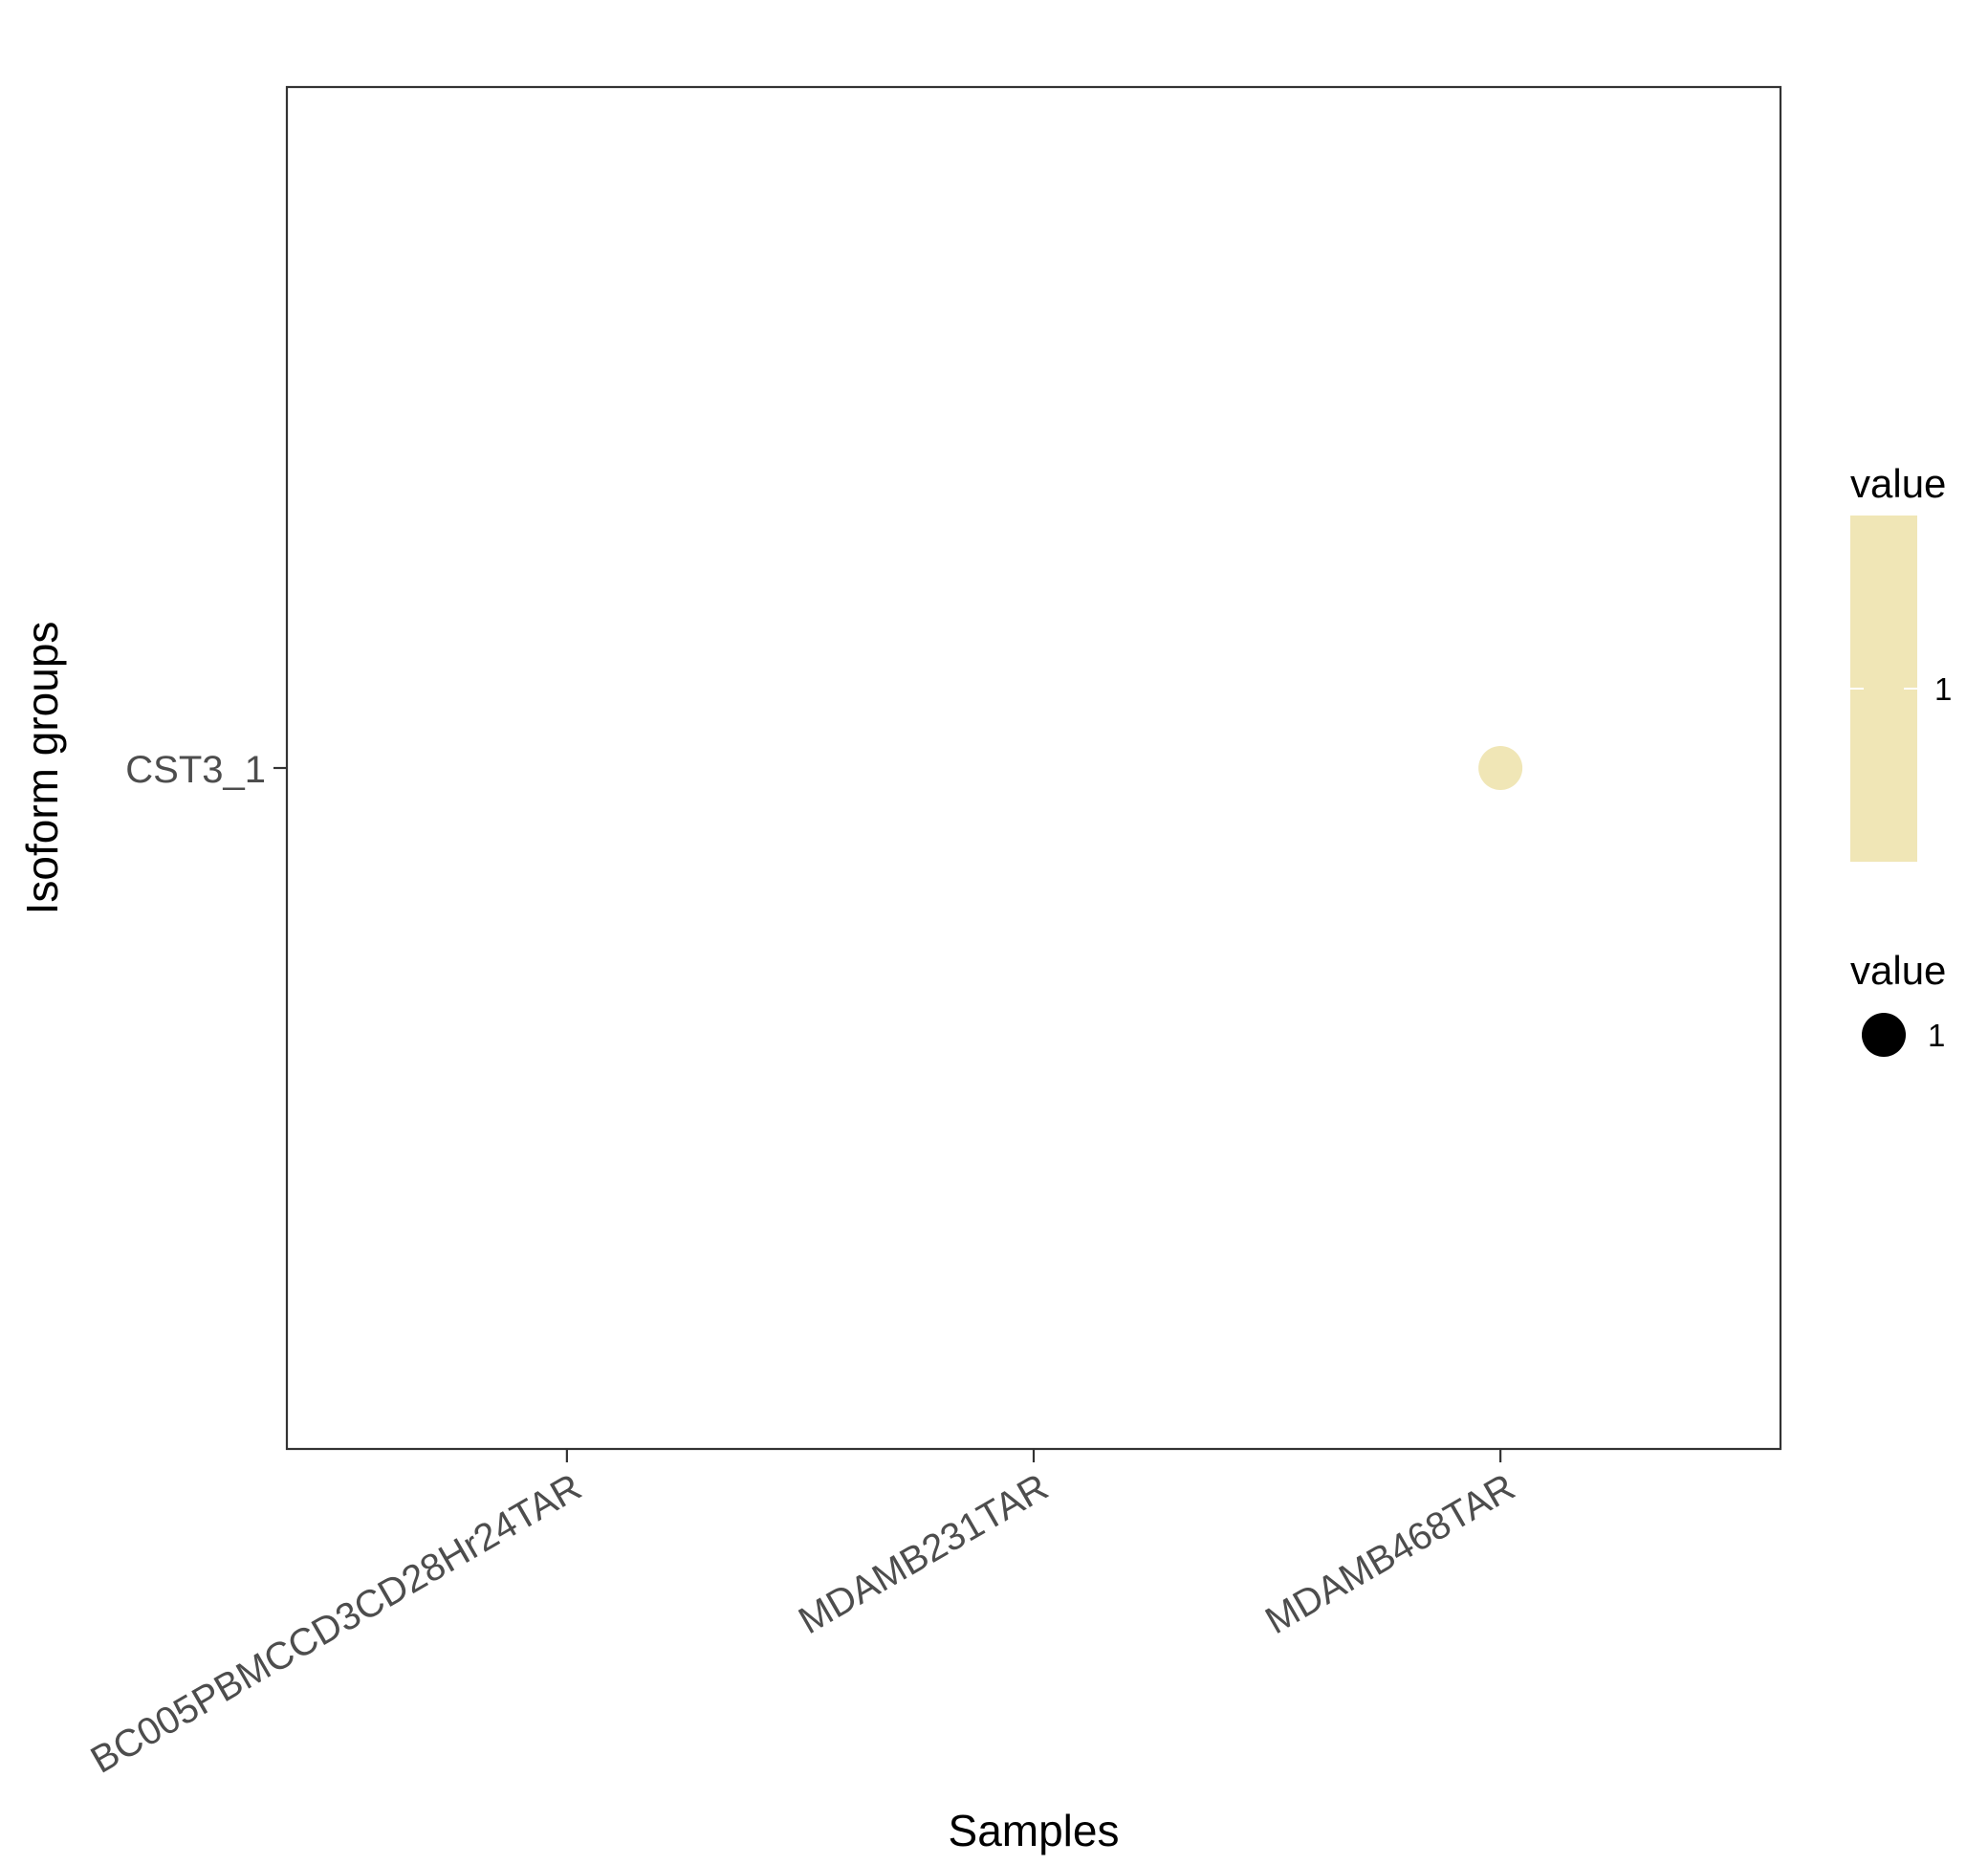 The width and height of the screenshot is (1988, 1865). Describe the element at coordinates (1937, 1035) in the screenshot. I see `size-legend-label: 1` at that location.